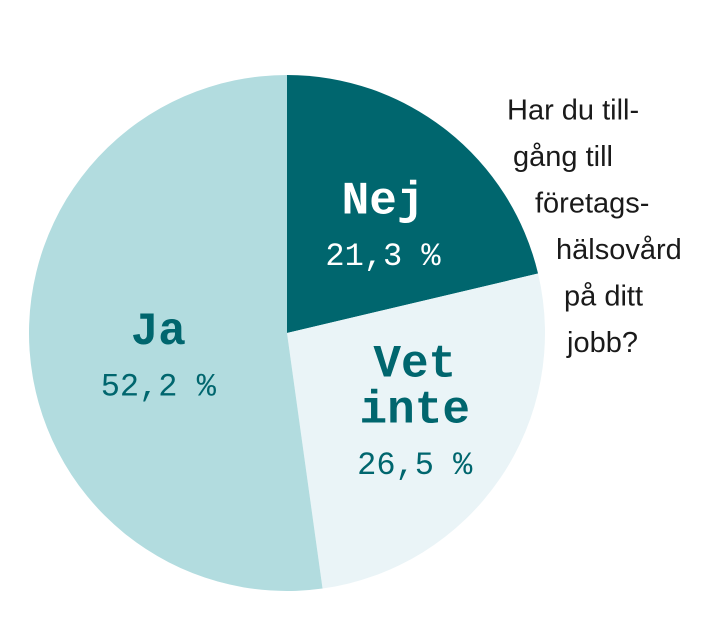 The height and width of the screenshot is (634, 726). I want to click on pie-slice, so click(413, 204).